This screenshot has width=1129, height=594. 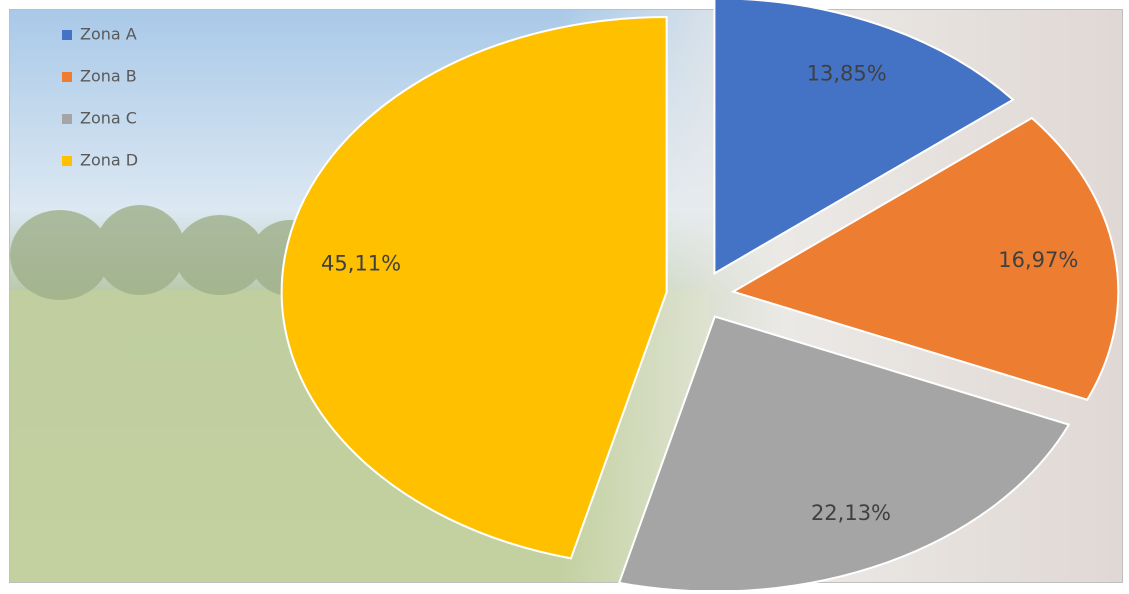 What do you see at coordinates (864, 138) in the screenshot?
I see `pie-slice` at bounding box center [864, 138].